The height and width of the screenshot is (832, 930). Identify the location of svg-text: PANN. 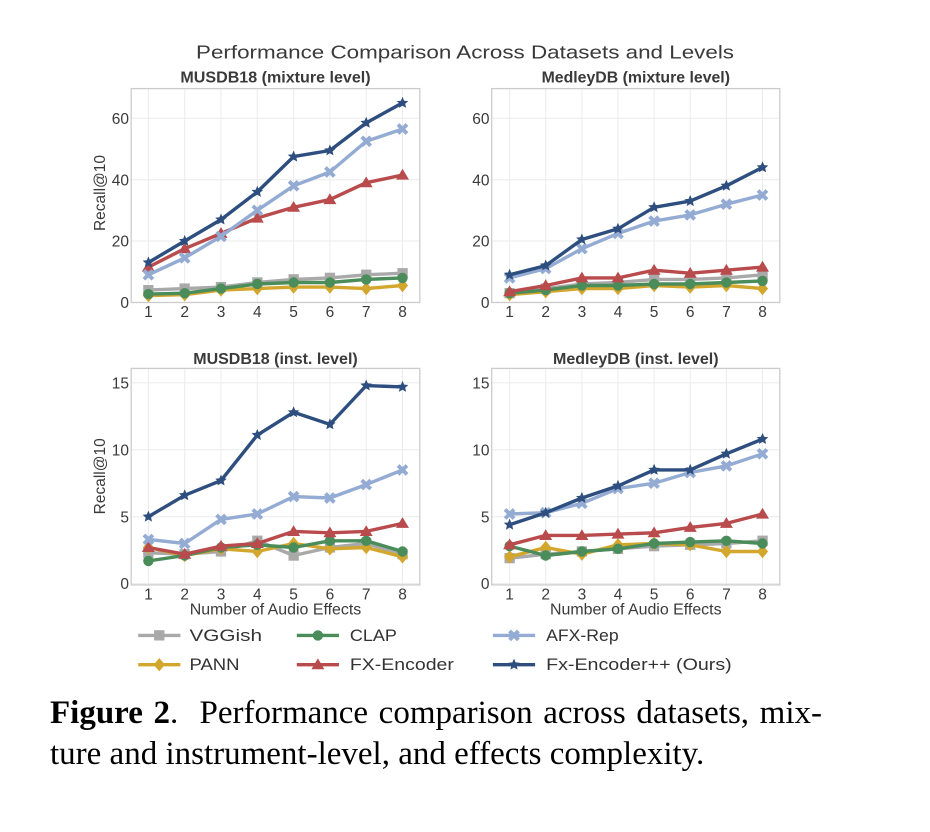
(215, 664).